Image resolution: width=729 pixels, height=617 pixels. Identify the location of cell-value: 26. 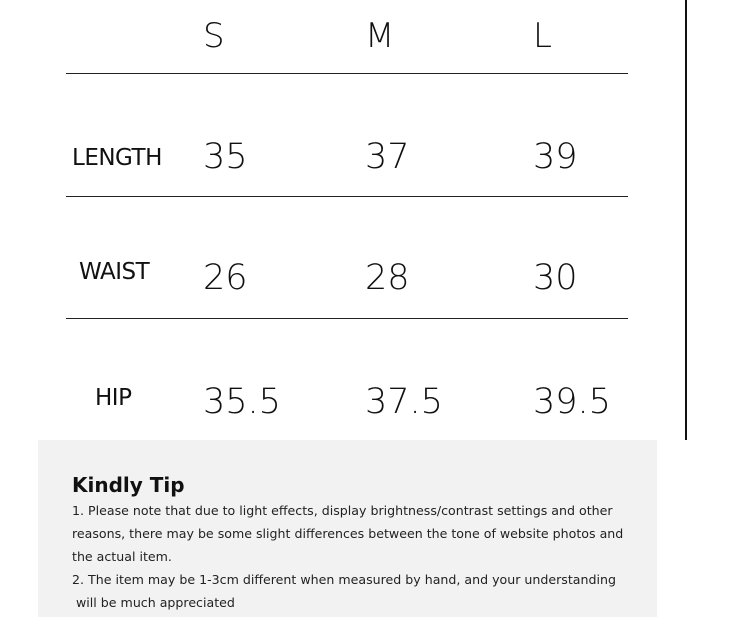
(225, 278).